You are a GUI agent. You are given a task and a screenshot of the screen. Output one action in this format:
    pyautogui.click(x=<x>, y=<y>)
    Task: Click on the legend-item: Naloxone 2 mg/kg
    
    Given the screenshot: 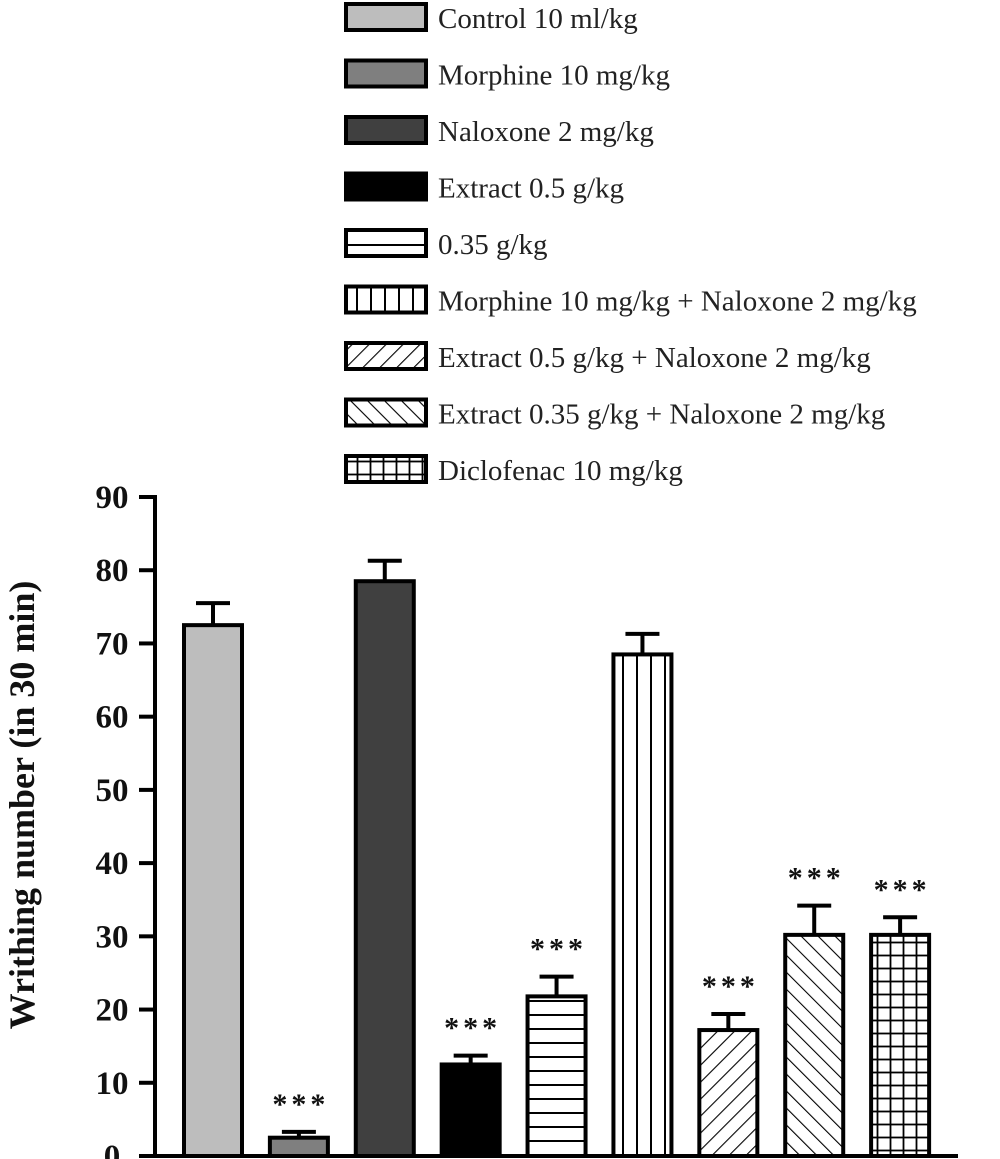 What is the action you would take?
    pyautogui.click(x=499, y=131)
    